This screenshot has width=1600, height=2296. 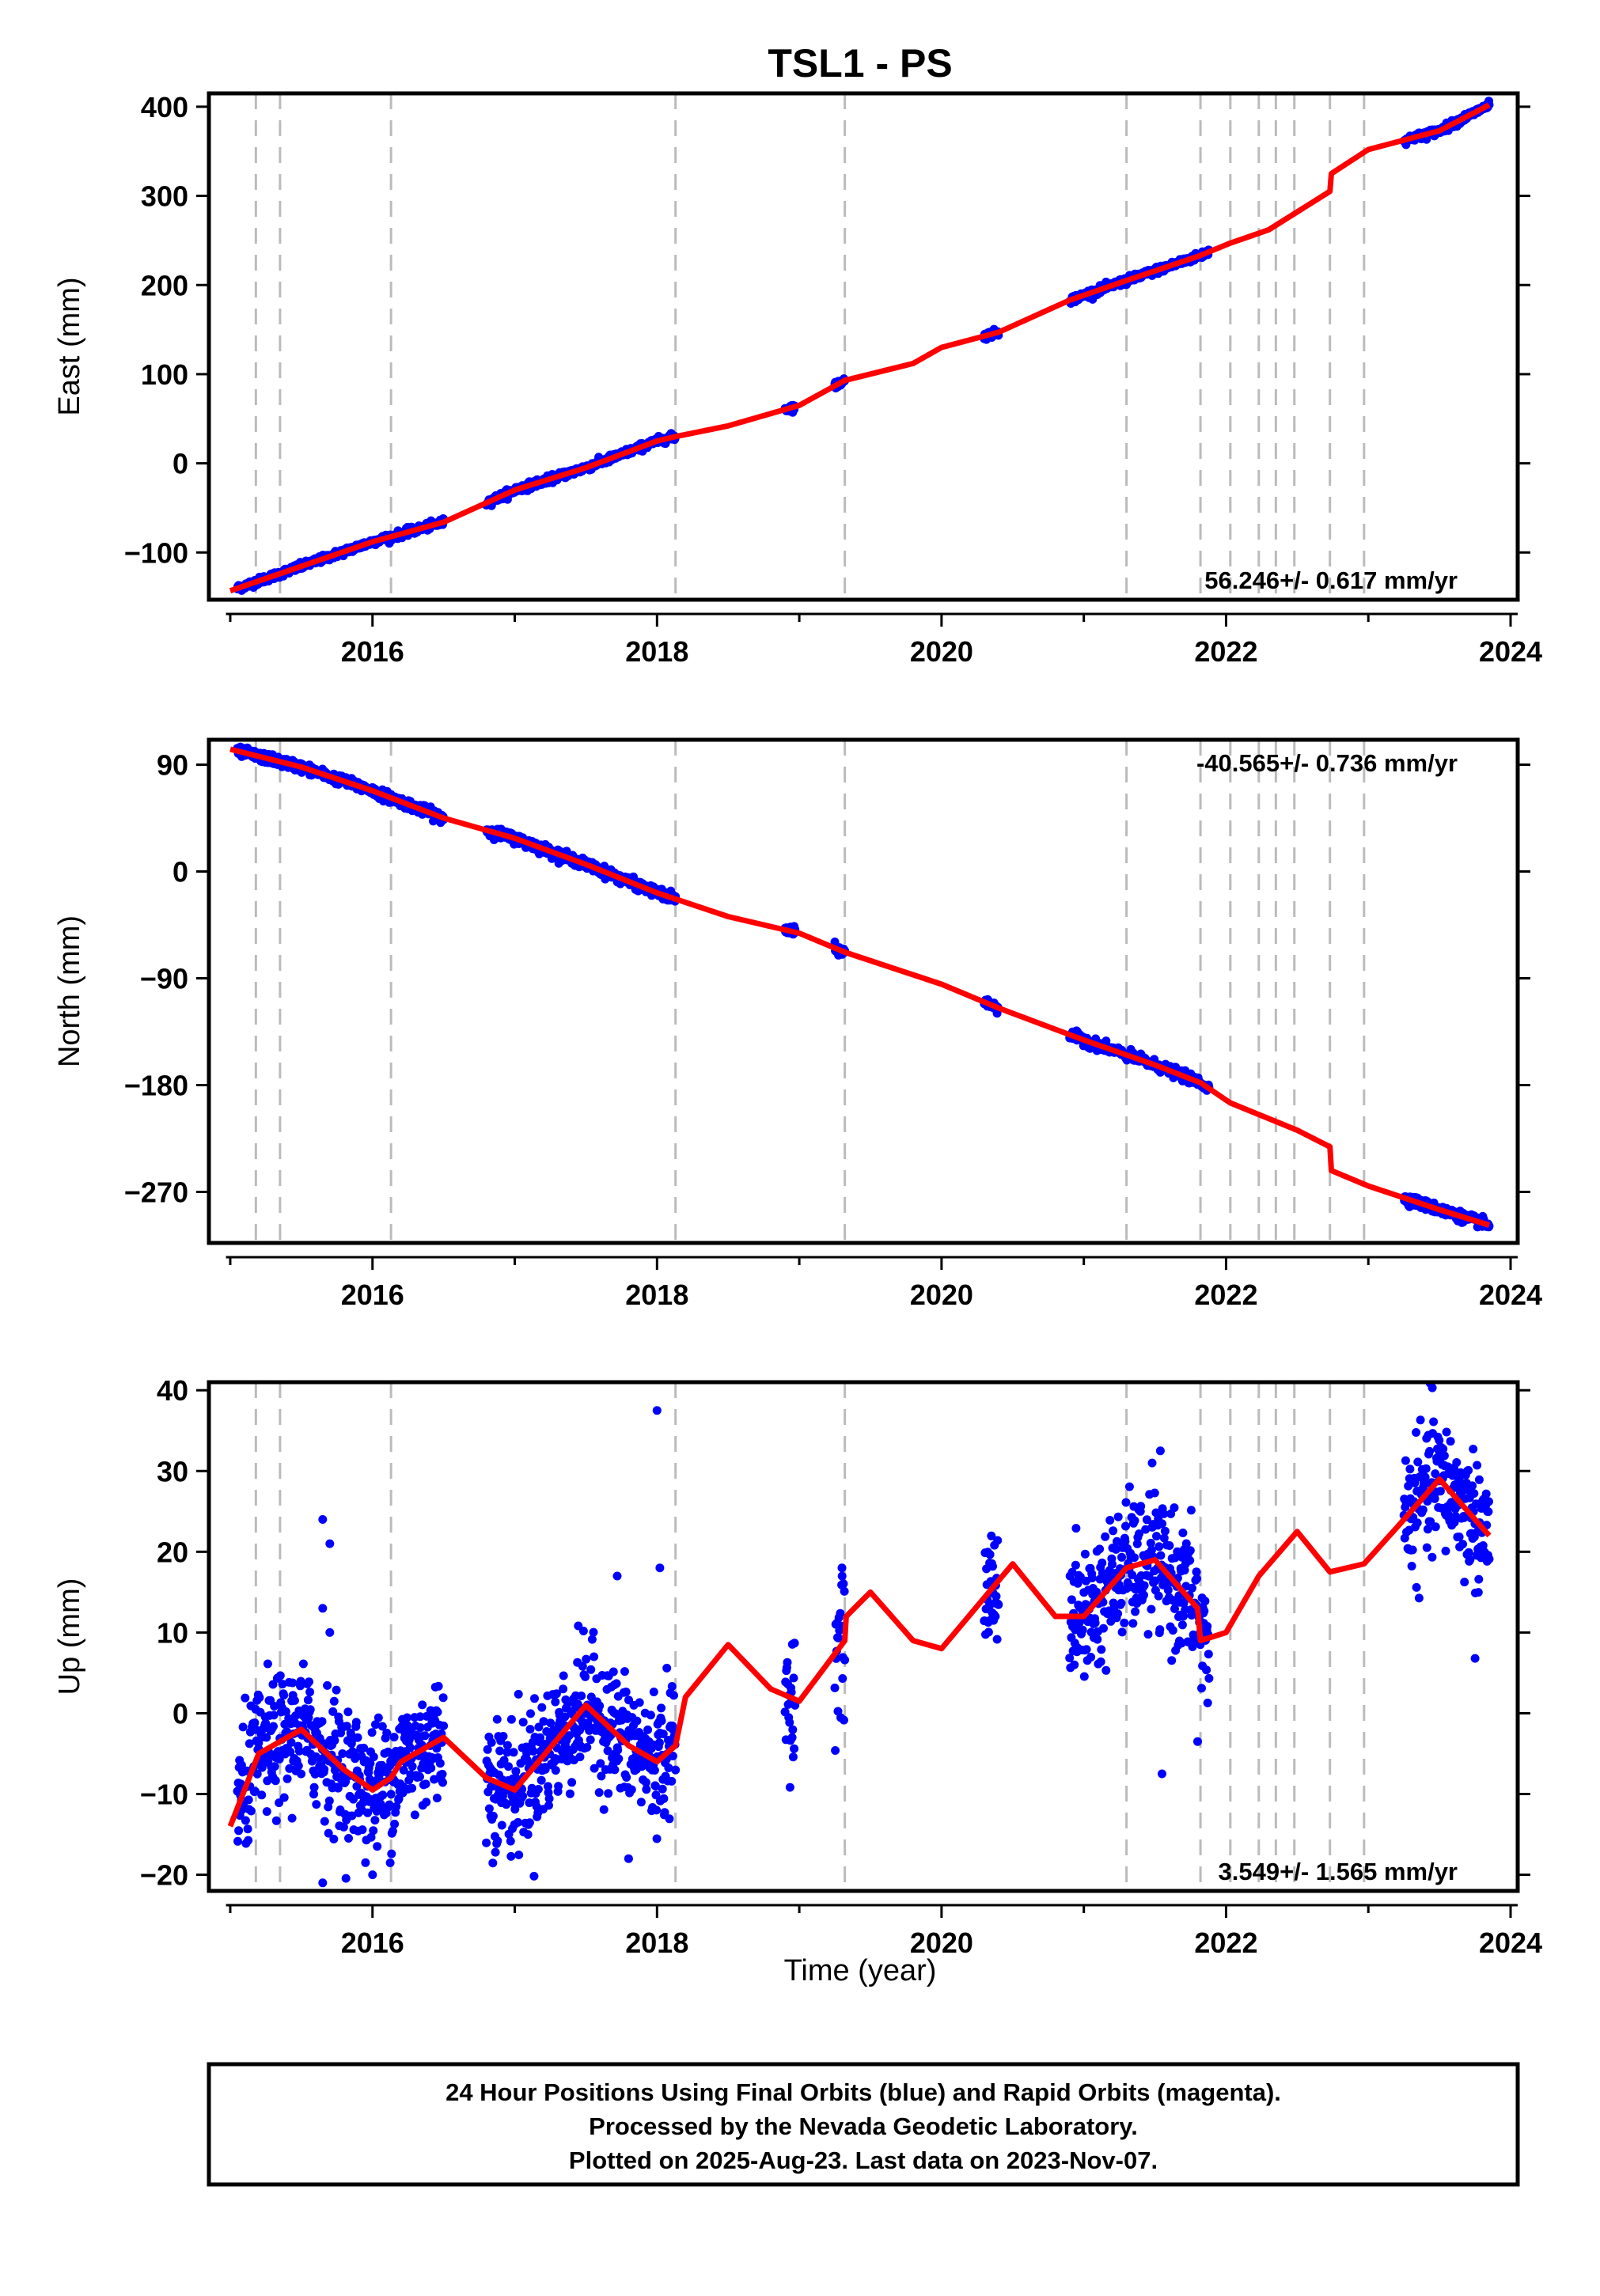 I want to click on north-y-tick-label: −270, so click(x=156, y=1192).